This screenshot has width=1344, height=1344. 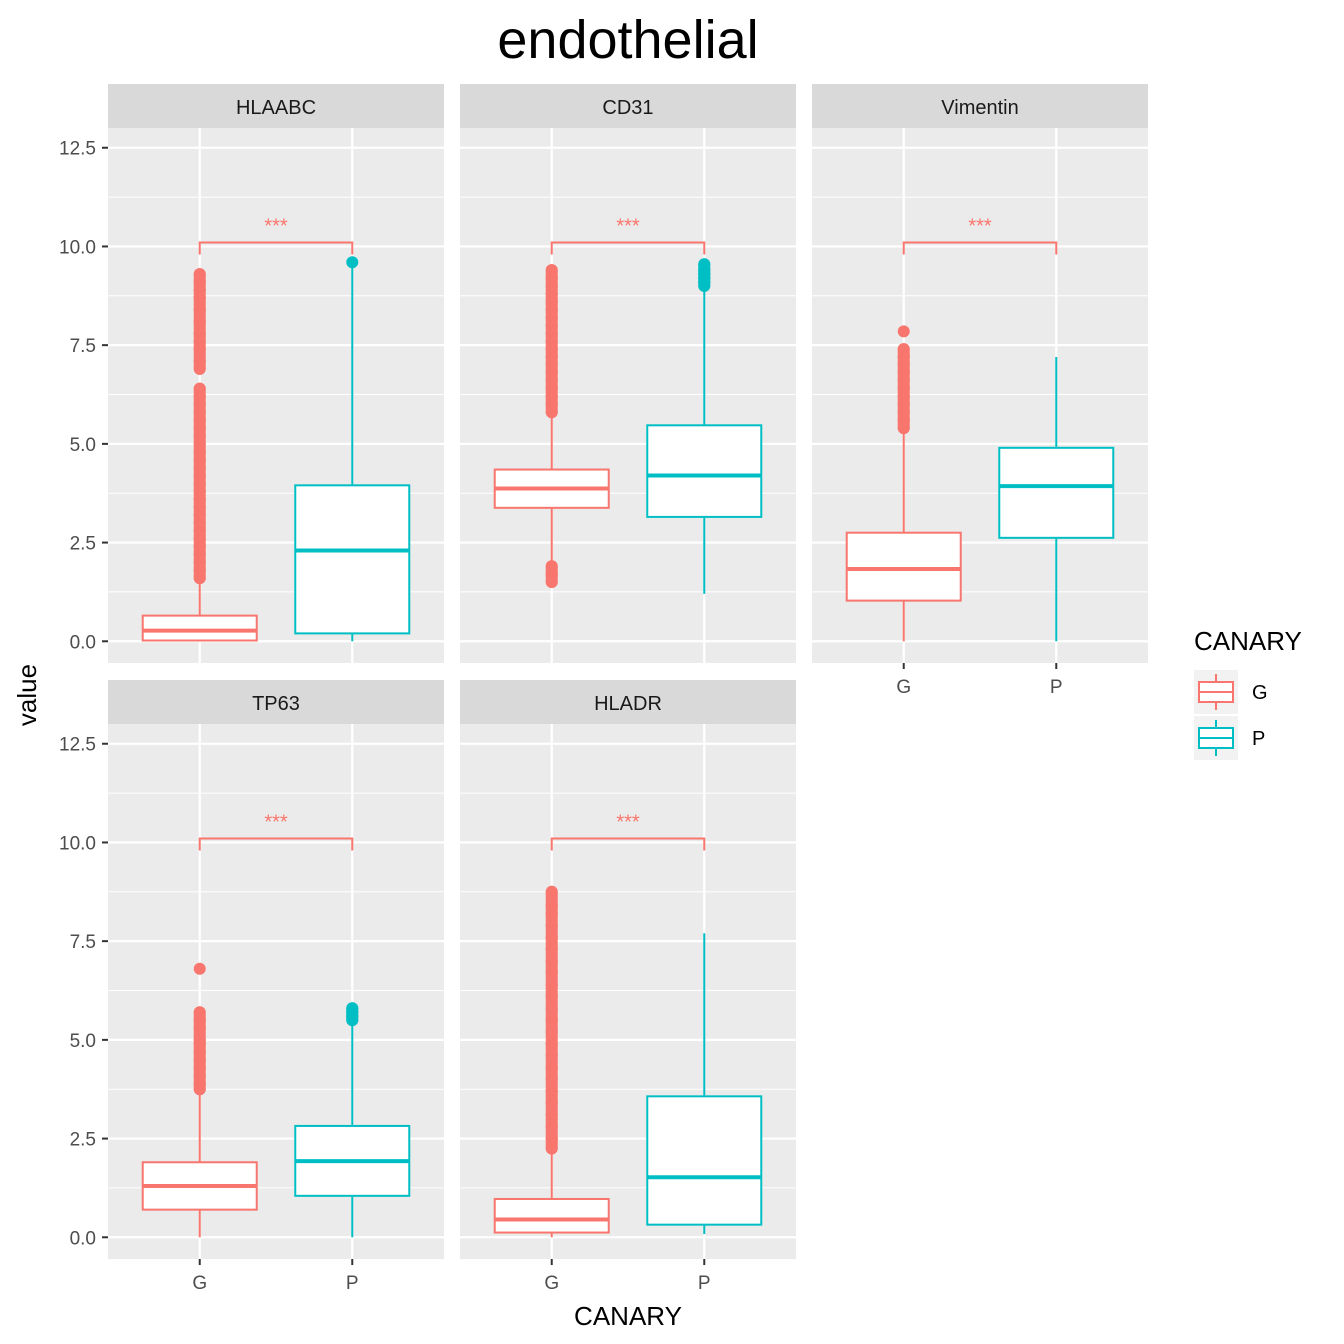 I want to click on strip-label: HLAABC, so click(x=276, y=108).